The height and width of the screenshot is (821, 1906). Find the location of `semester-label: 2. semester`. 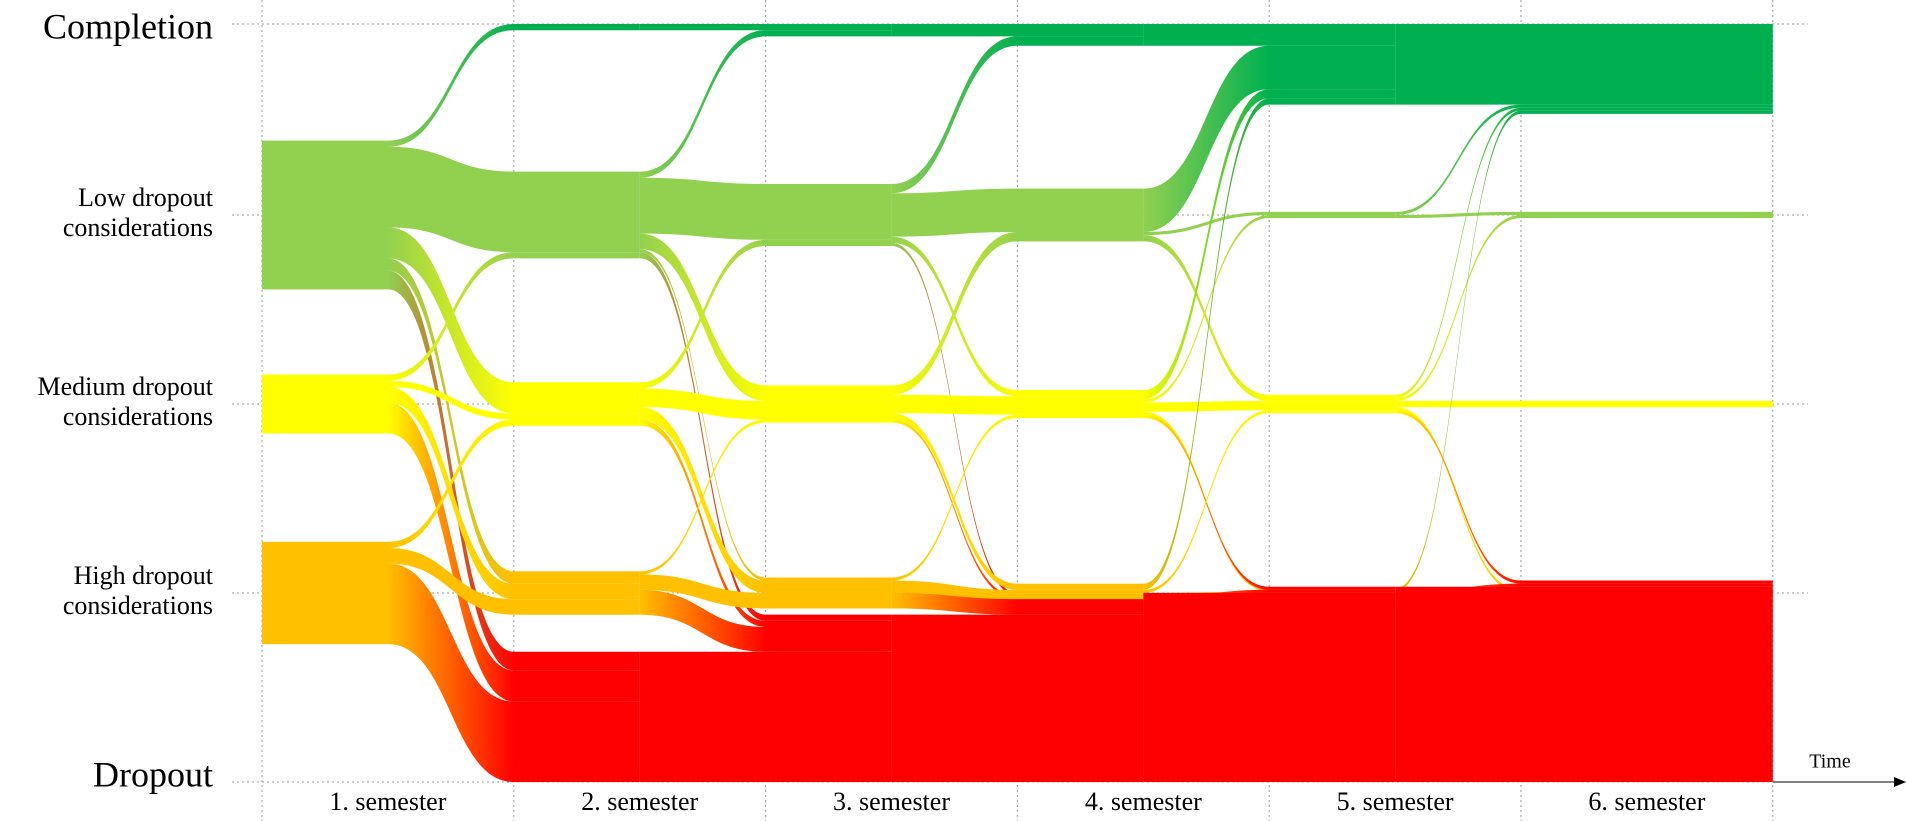

semester-label: 2. semester is located at coordinates (639, 801).